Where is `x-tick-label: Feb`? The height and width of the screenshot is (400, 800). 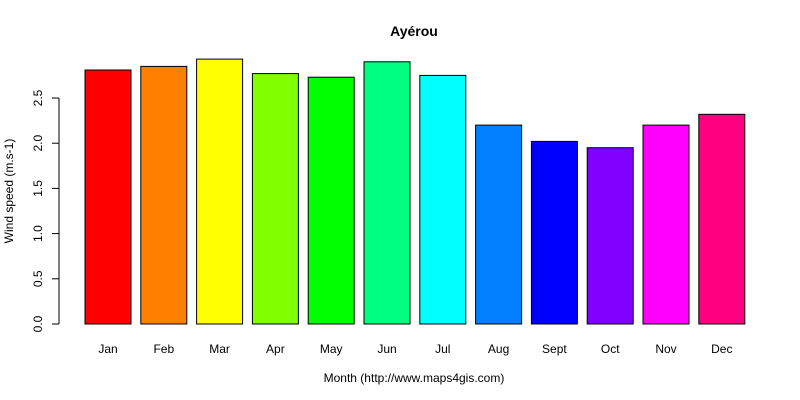
x-tick-label: Feb is located at coordinates (163, 349).